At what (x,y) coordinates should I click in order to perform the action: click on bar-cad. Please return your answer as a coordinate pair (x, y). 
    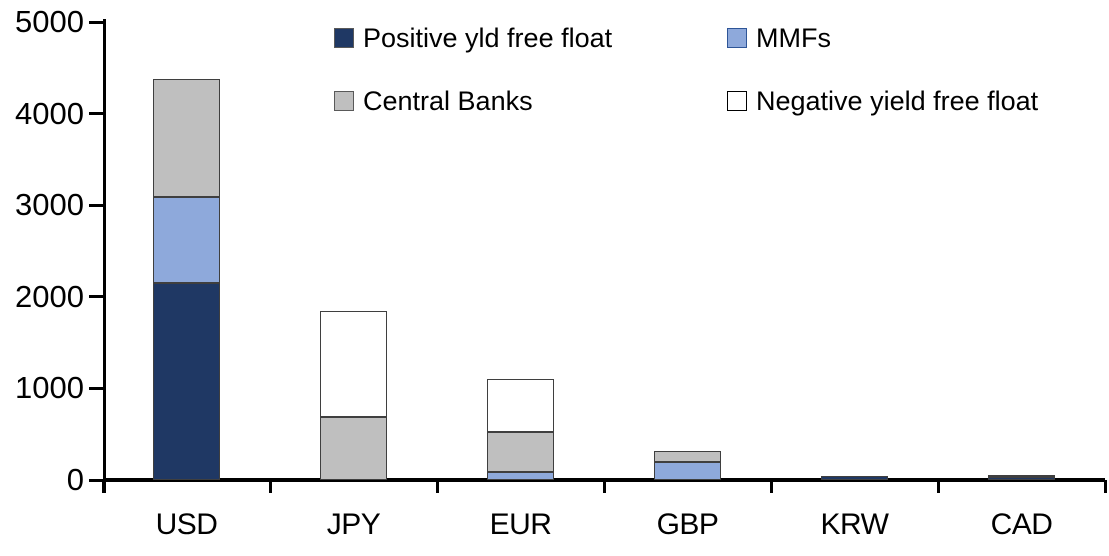
    Looking at the image, I should click on (1021, 477).